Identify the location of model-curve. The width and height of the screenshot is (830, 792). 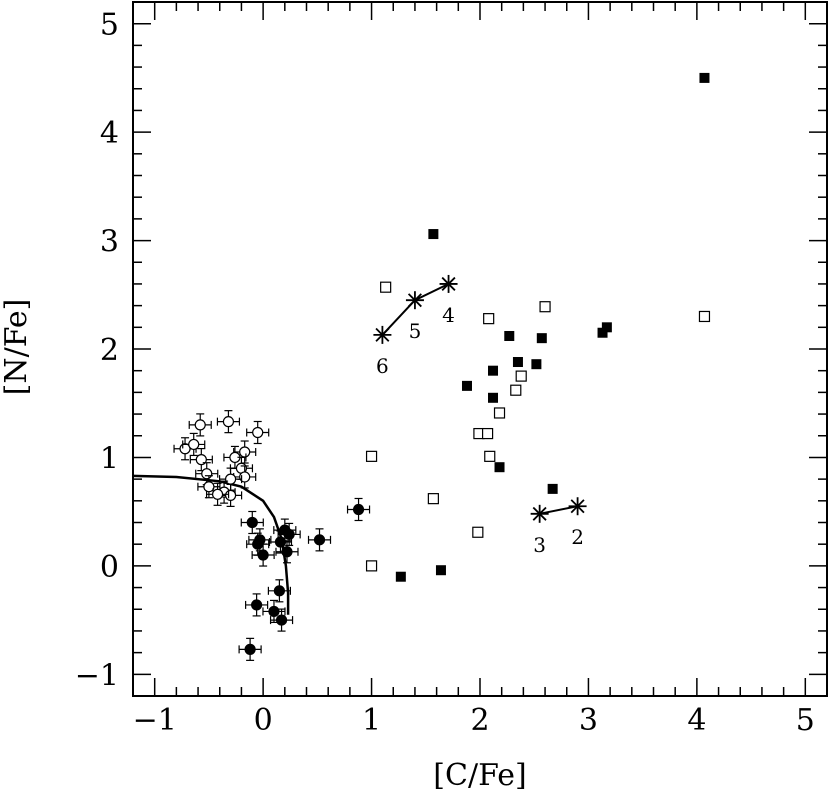
(211, 544).